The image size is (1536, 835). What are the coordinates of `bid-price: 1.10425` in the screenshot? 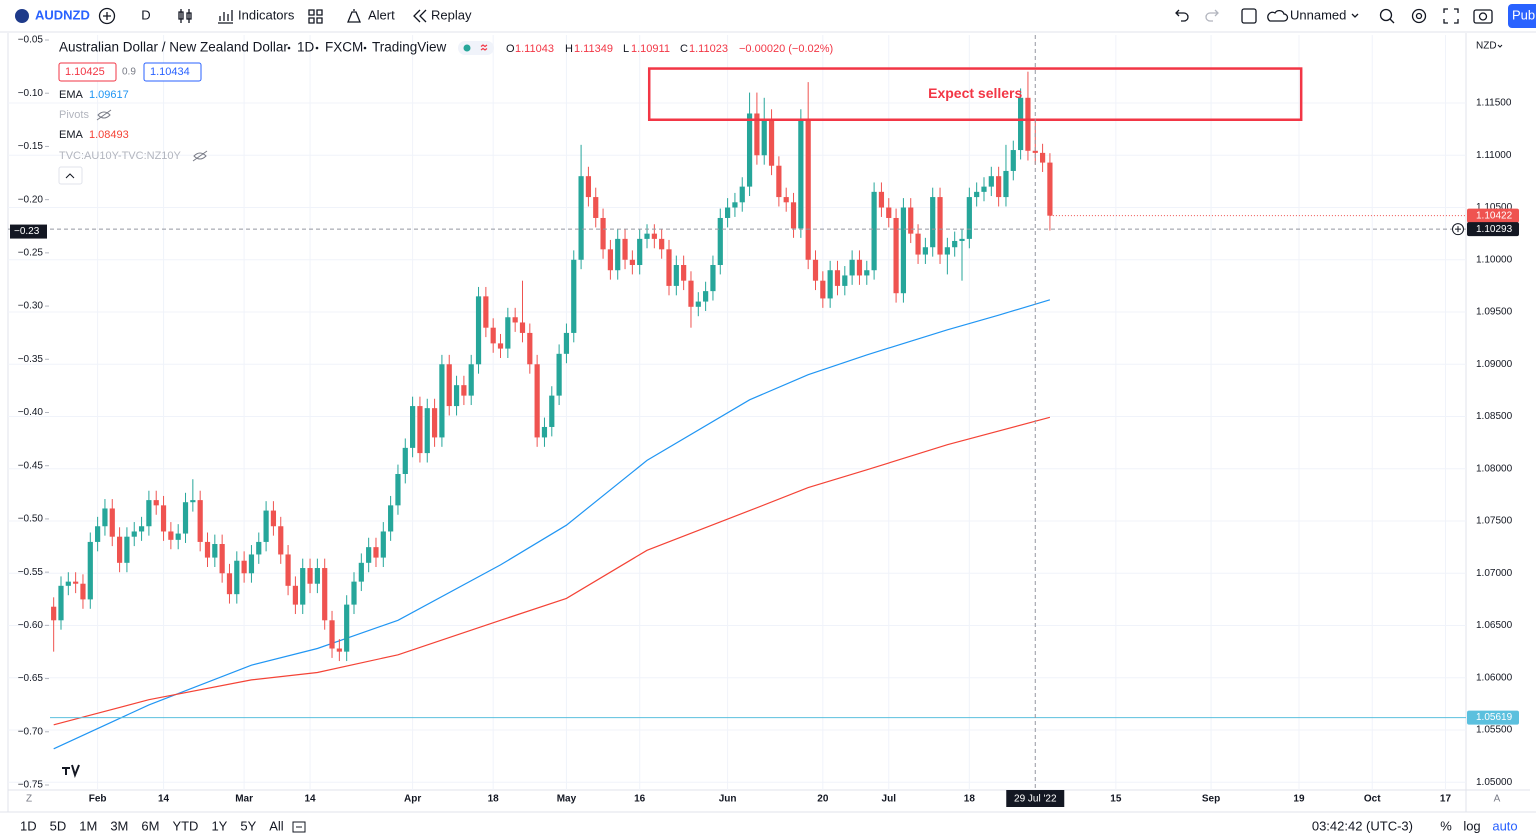 It's located at (85, 72).